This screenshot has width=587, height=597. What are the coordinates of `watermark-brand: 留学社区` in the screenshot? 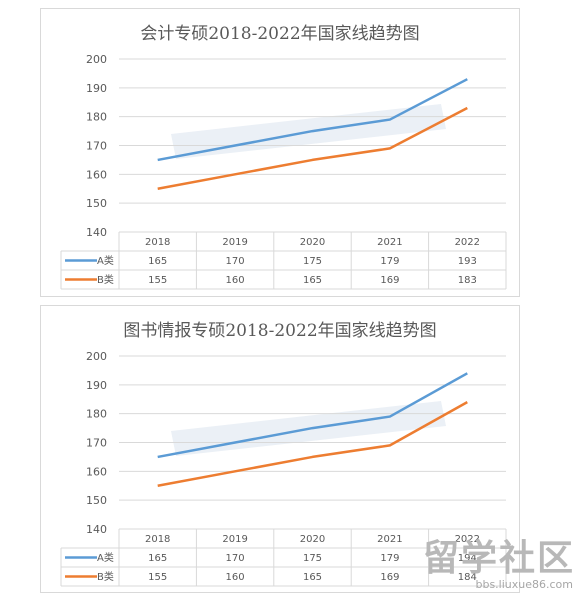 It's located at (498, 558).